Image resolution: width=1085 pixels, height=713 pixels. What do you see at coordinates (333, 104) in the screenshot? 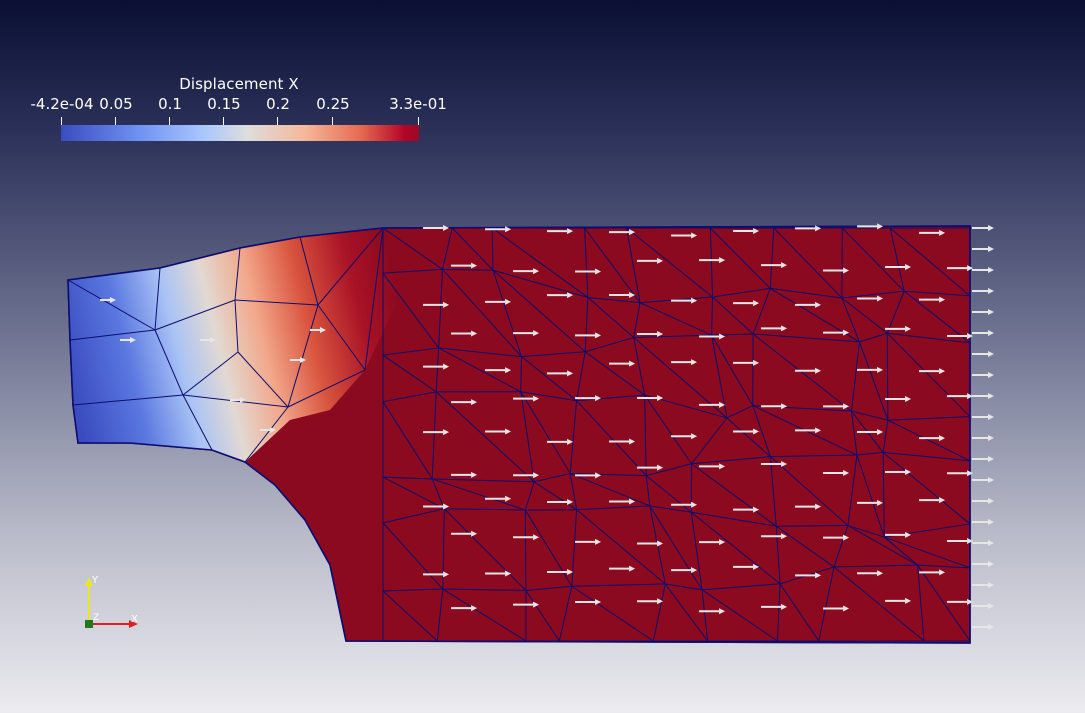
I see `colorbar-tick-label: 0.25` at bounding box center [333, 104].